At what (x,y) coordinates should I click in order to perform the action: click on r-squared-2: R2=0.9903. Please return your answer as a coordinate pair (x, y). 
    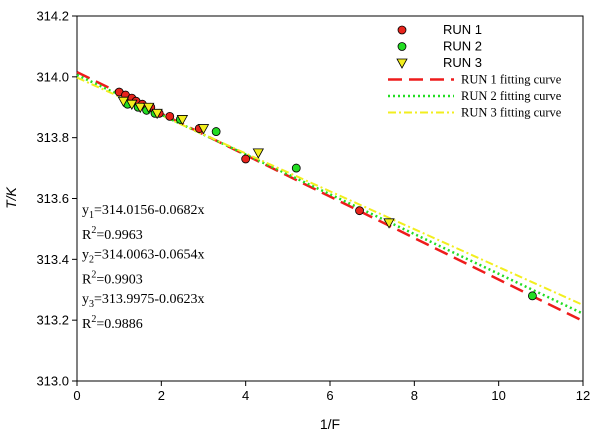
    Looking at the image, I should click on (112, 279).